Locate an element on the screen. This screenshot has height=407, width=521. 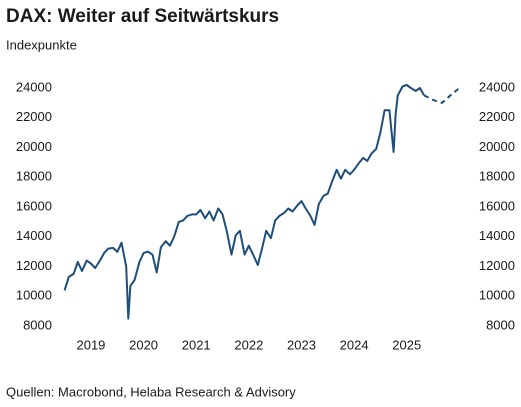
y-tick-label: 8000 is located at coordinates (37, 324).